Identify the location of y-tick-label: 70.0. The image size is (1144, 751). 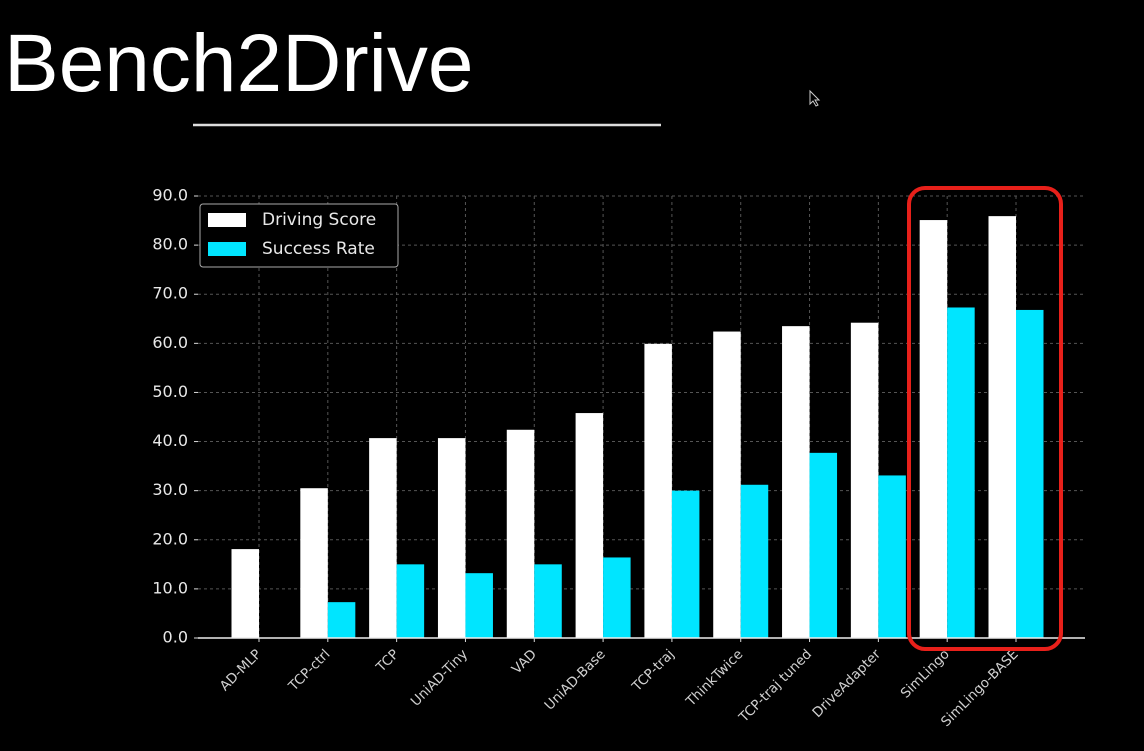
(170, 293).